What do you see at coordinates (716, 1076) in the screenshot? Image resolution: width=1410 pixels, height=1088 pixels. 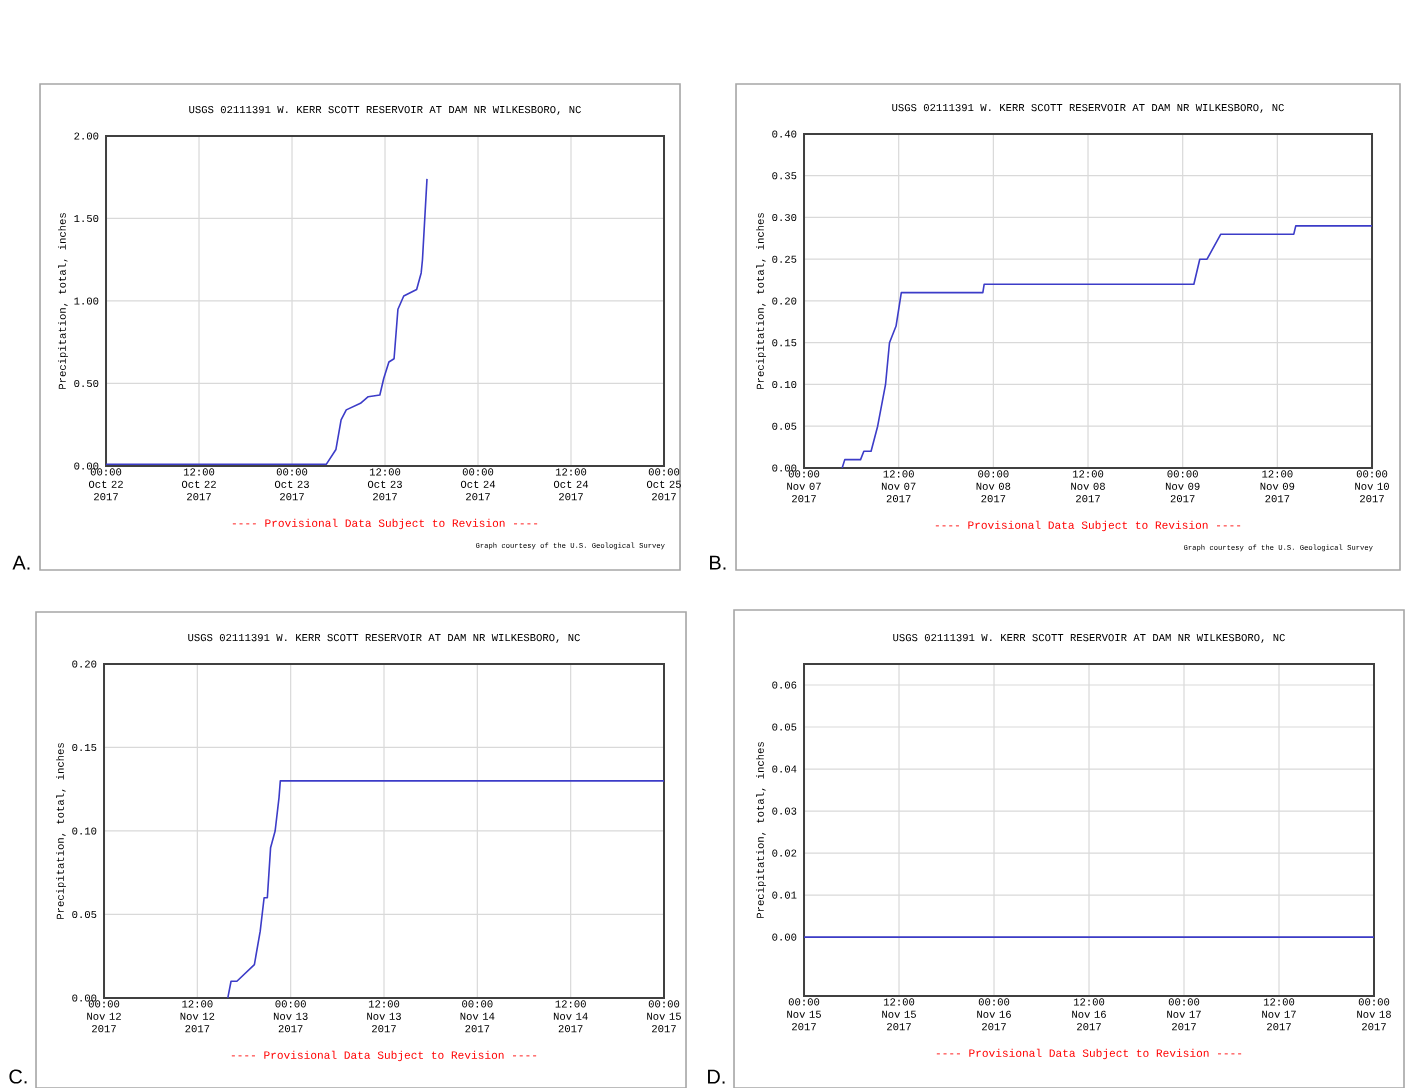 I see `text: D.` at bounding box center [716, 1076].